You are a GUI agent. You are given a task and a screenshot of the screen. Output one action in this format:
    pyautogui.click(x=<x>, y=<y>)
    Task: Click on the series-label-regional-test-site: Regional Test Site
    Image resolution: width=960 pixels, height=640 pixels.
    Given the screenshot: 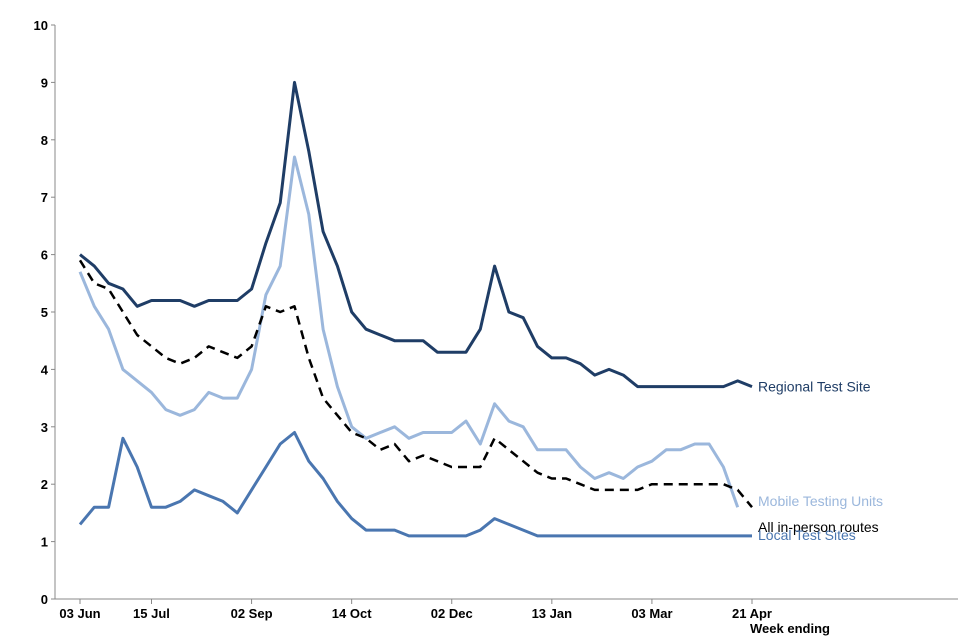 What is the action you would take?
    pyautogui.click(x=814, y=387)
    